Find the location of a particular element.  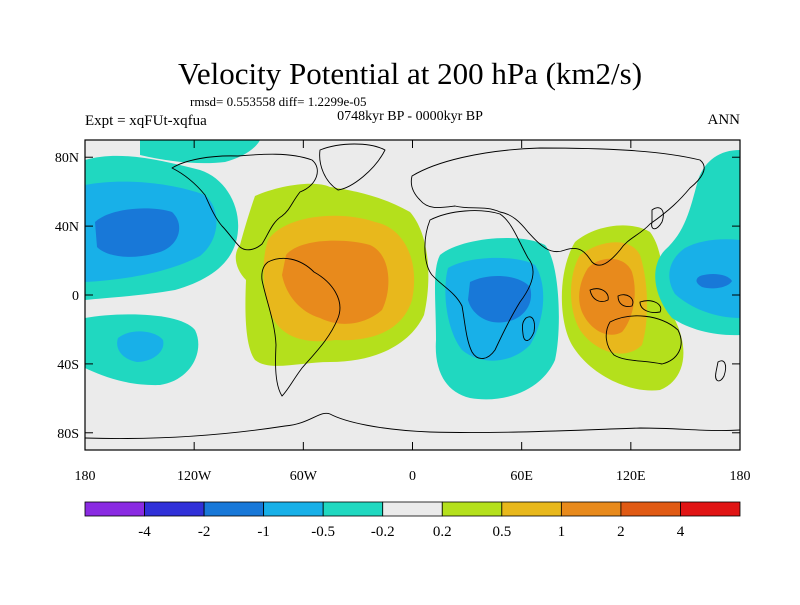

colorbar-label: 0.5 is located at coordinates (501, 532).